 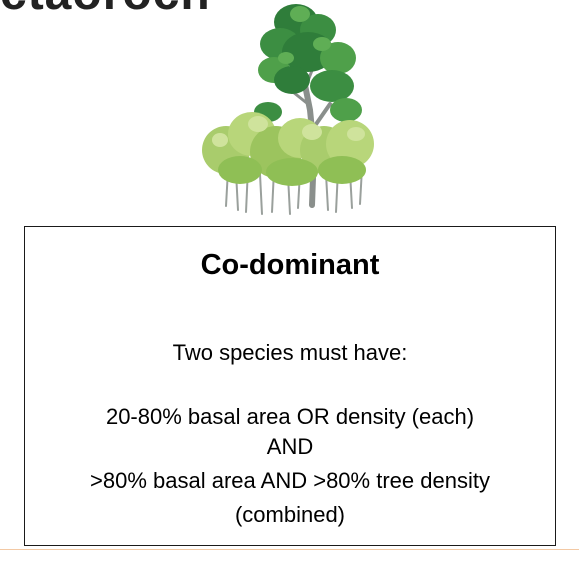 I want to click on shrub-canopy, so click(x=288, y=149).